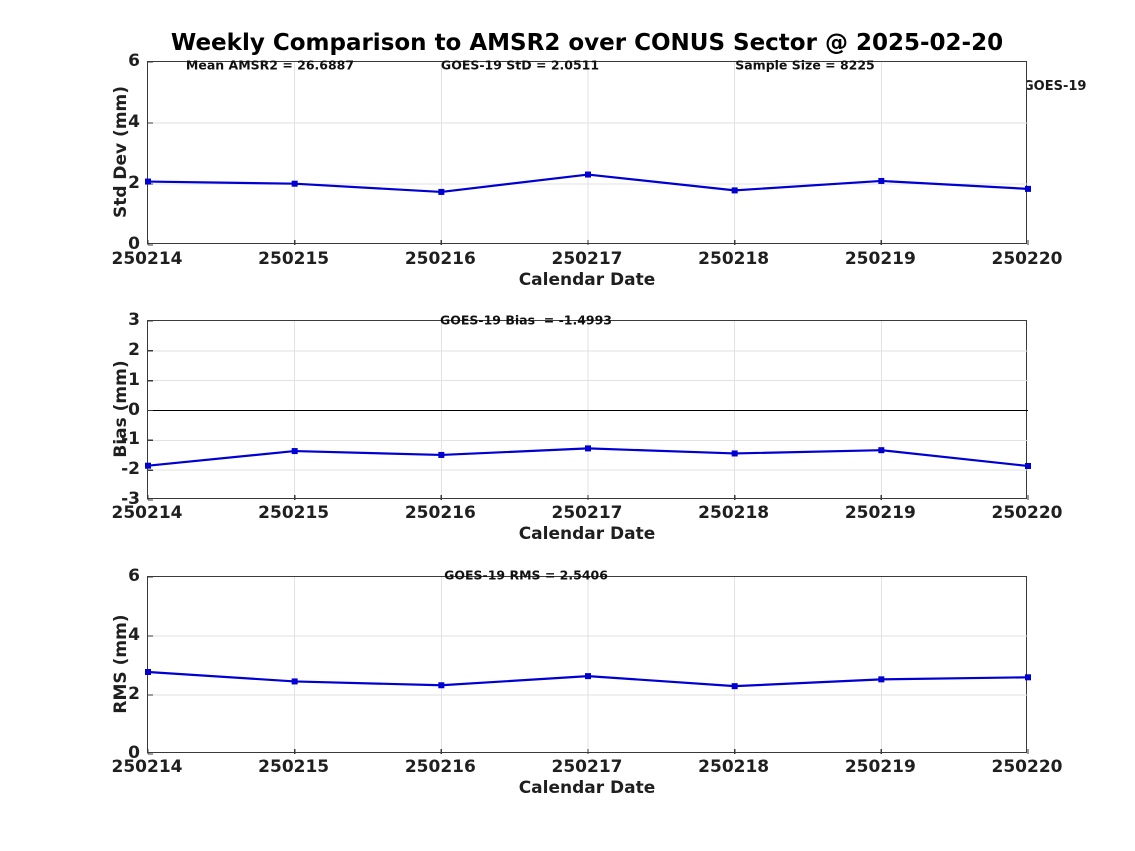 The height and width of the screenshot is (851, 1135). I want to click on plot-annotation: Sample Size = 8225, so click(805, 65).